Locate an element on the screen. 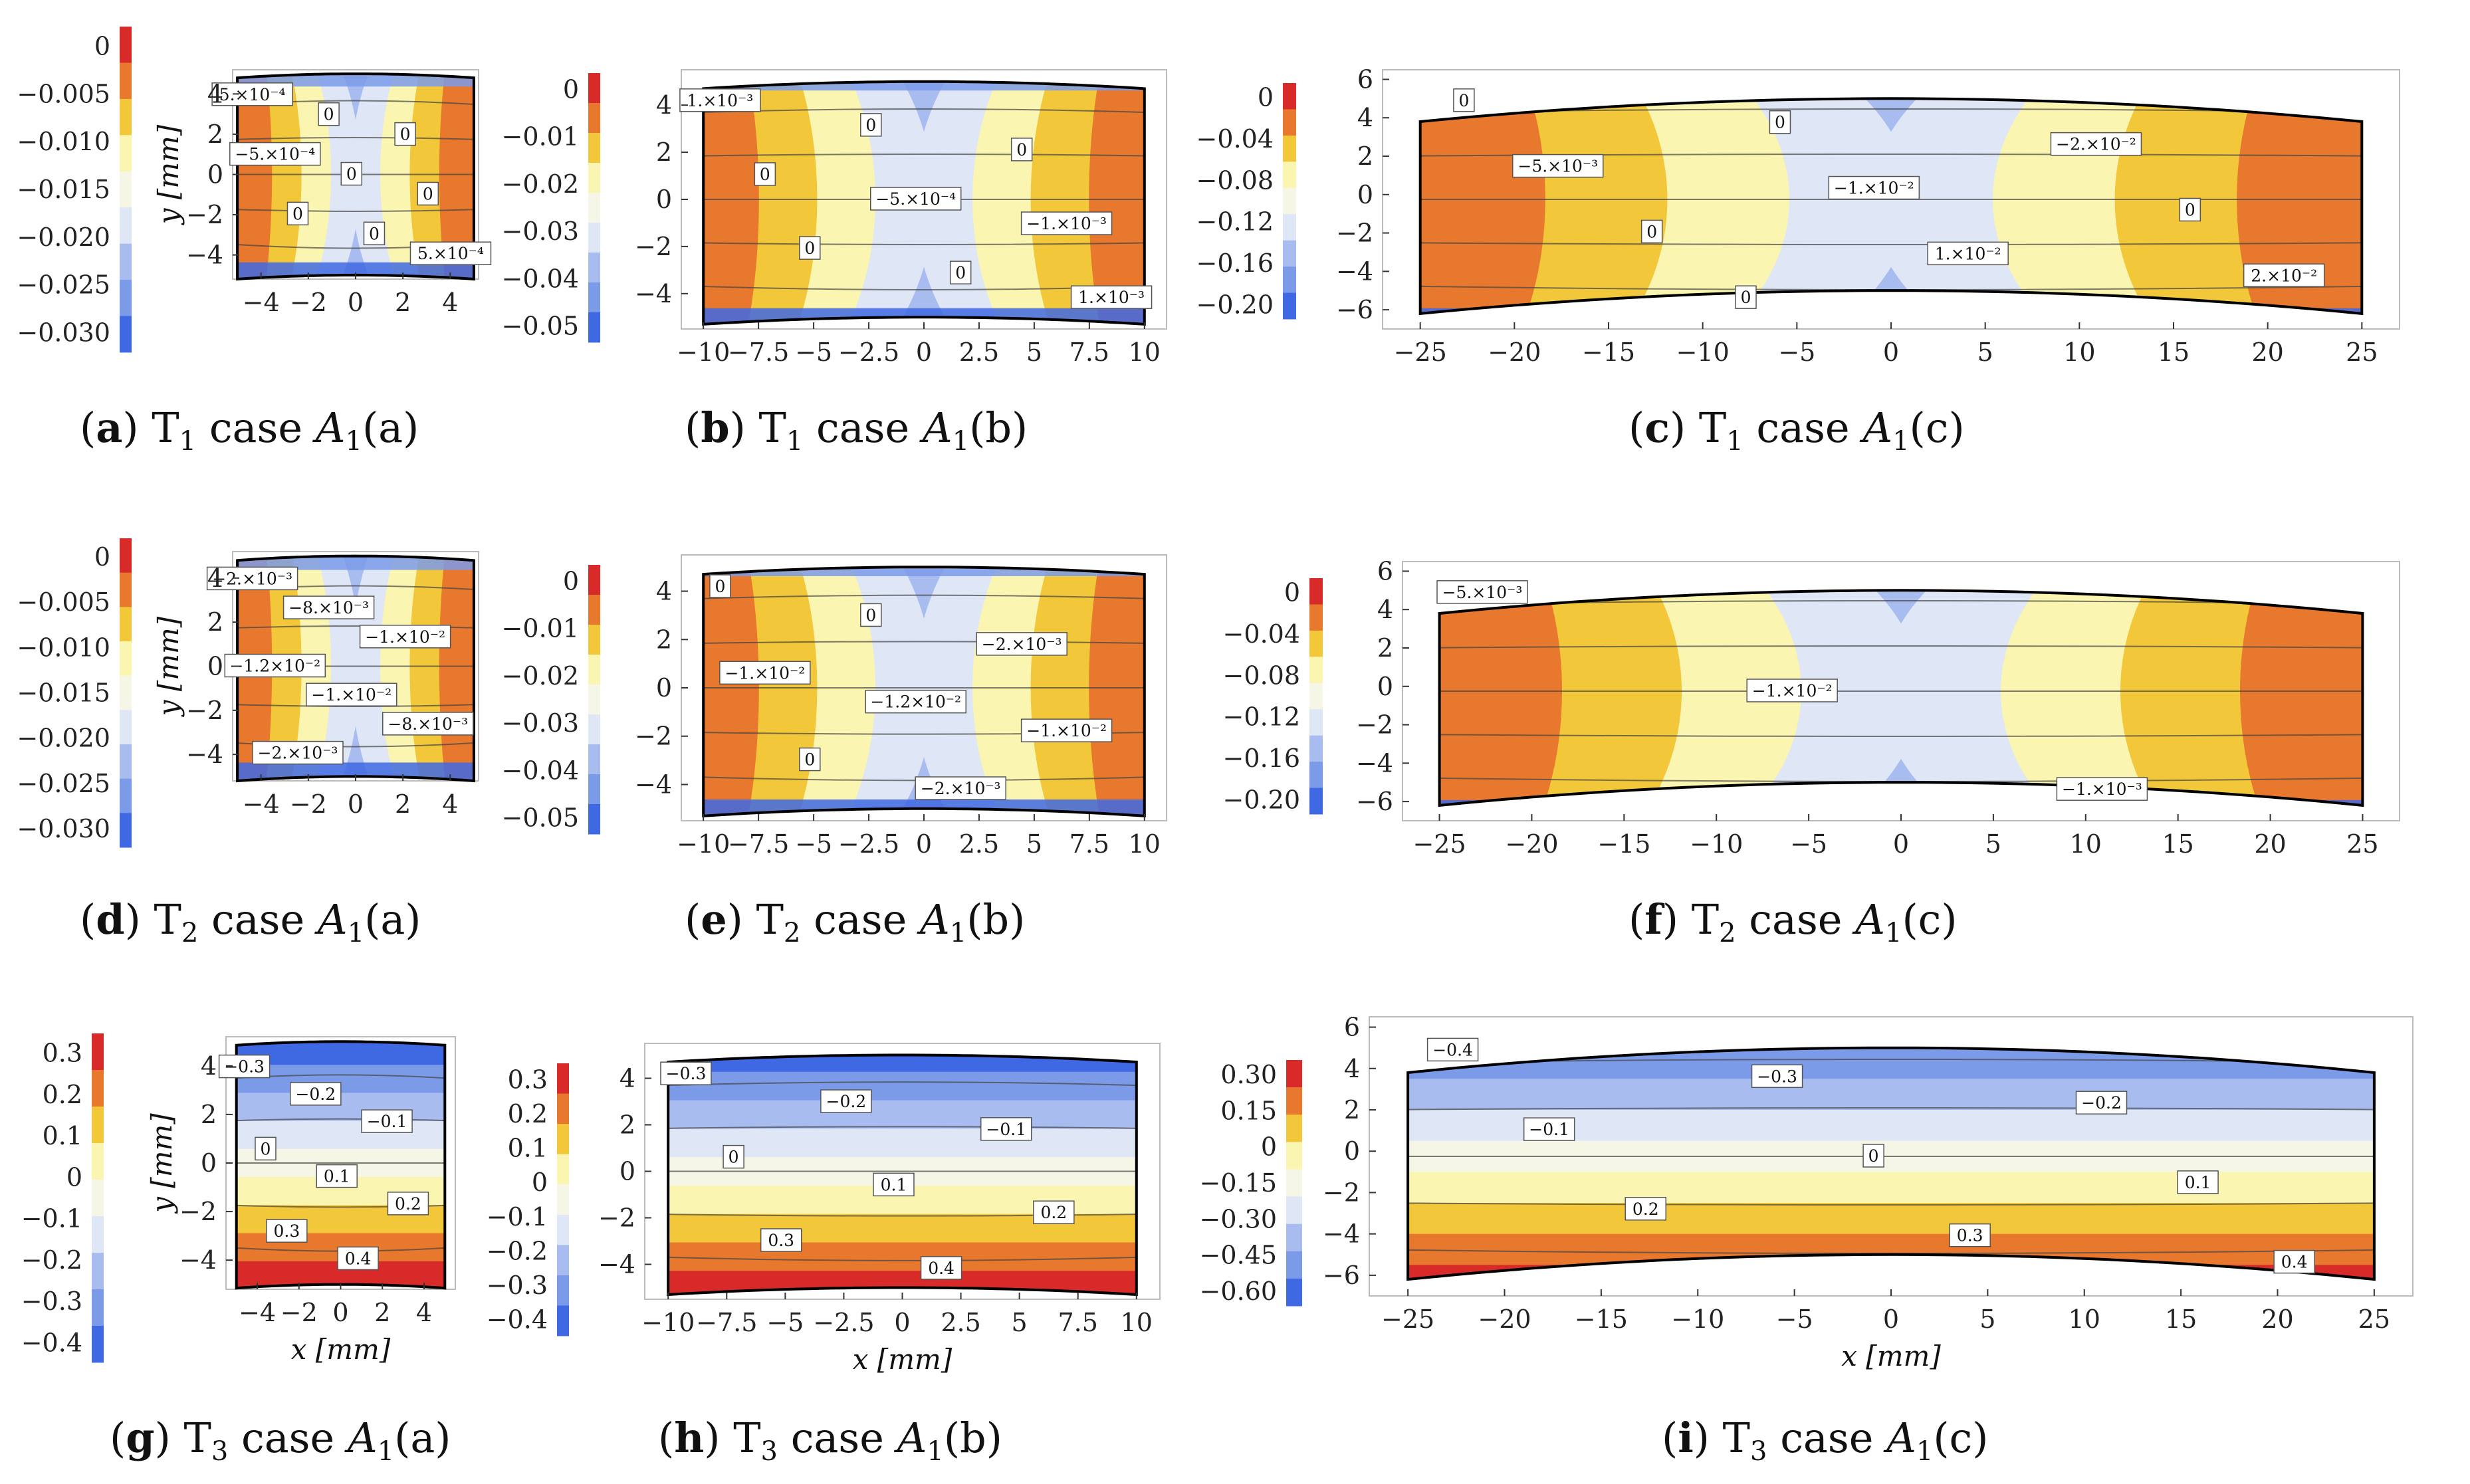 Image resolution: width=2470 pixels, height=1484 pixels. contour-label: −0.4 is located at coordinates (1452, 1049).